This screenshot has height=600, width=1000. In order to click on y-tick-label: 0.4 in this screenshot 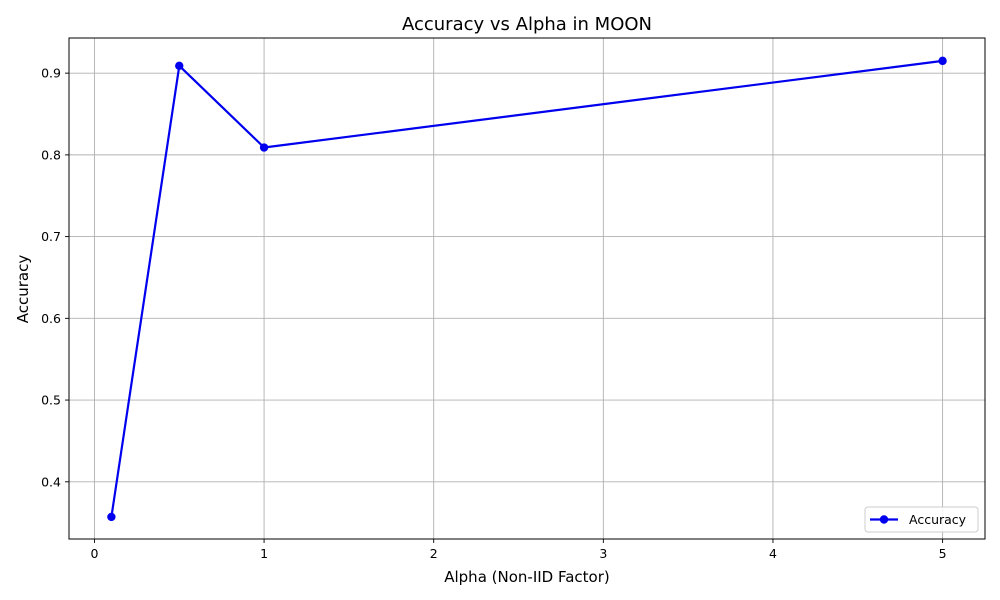, I will do `click(51, 481)`.